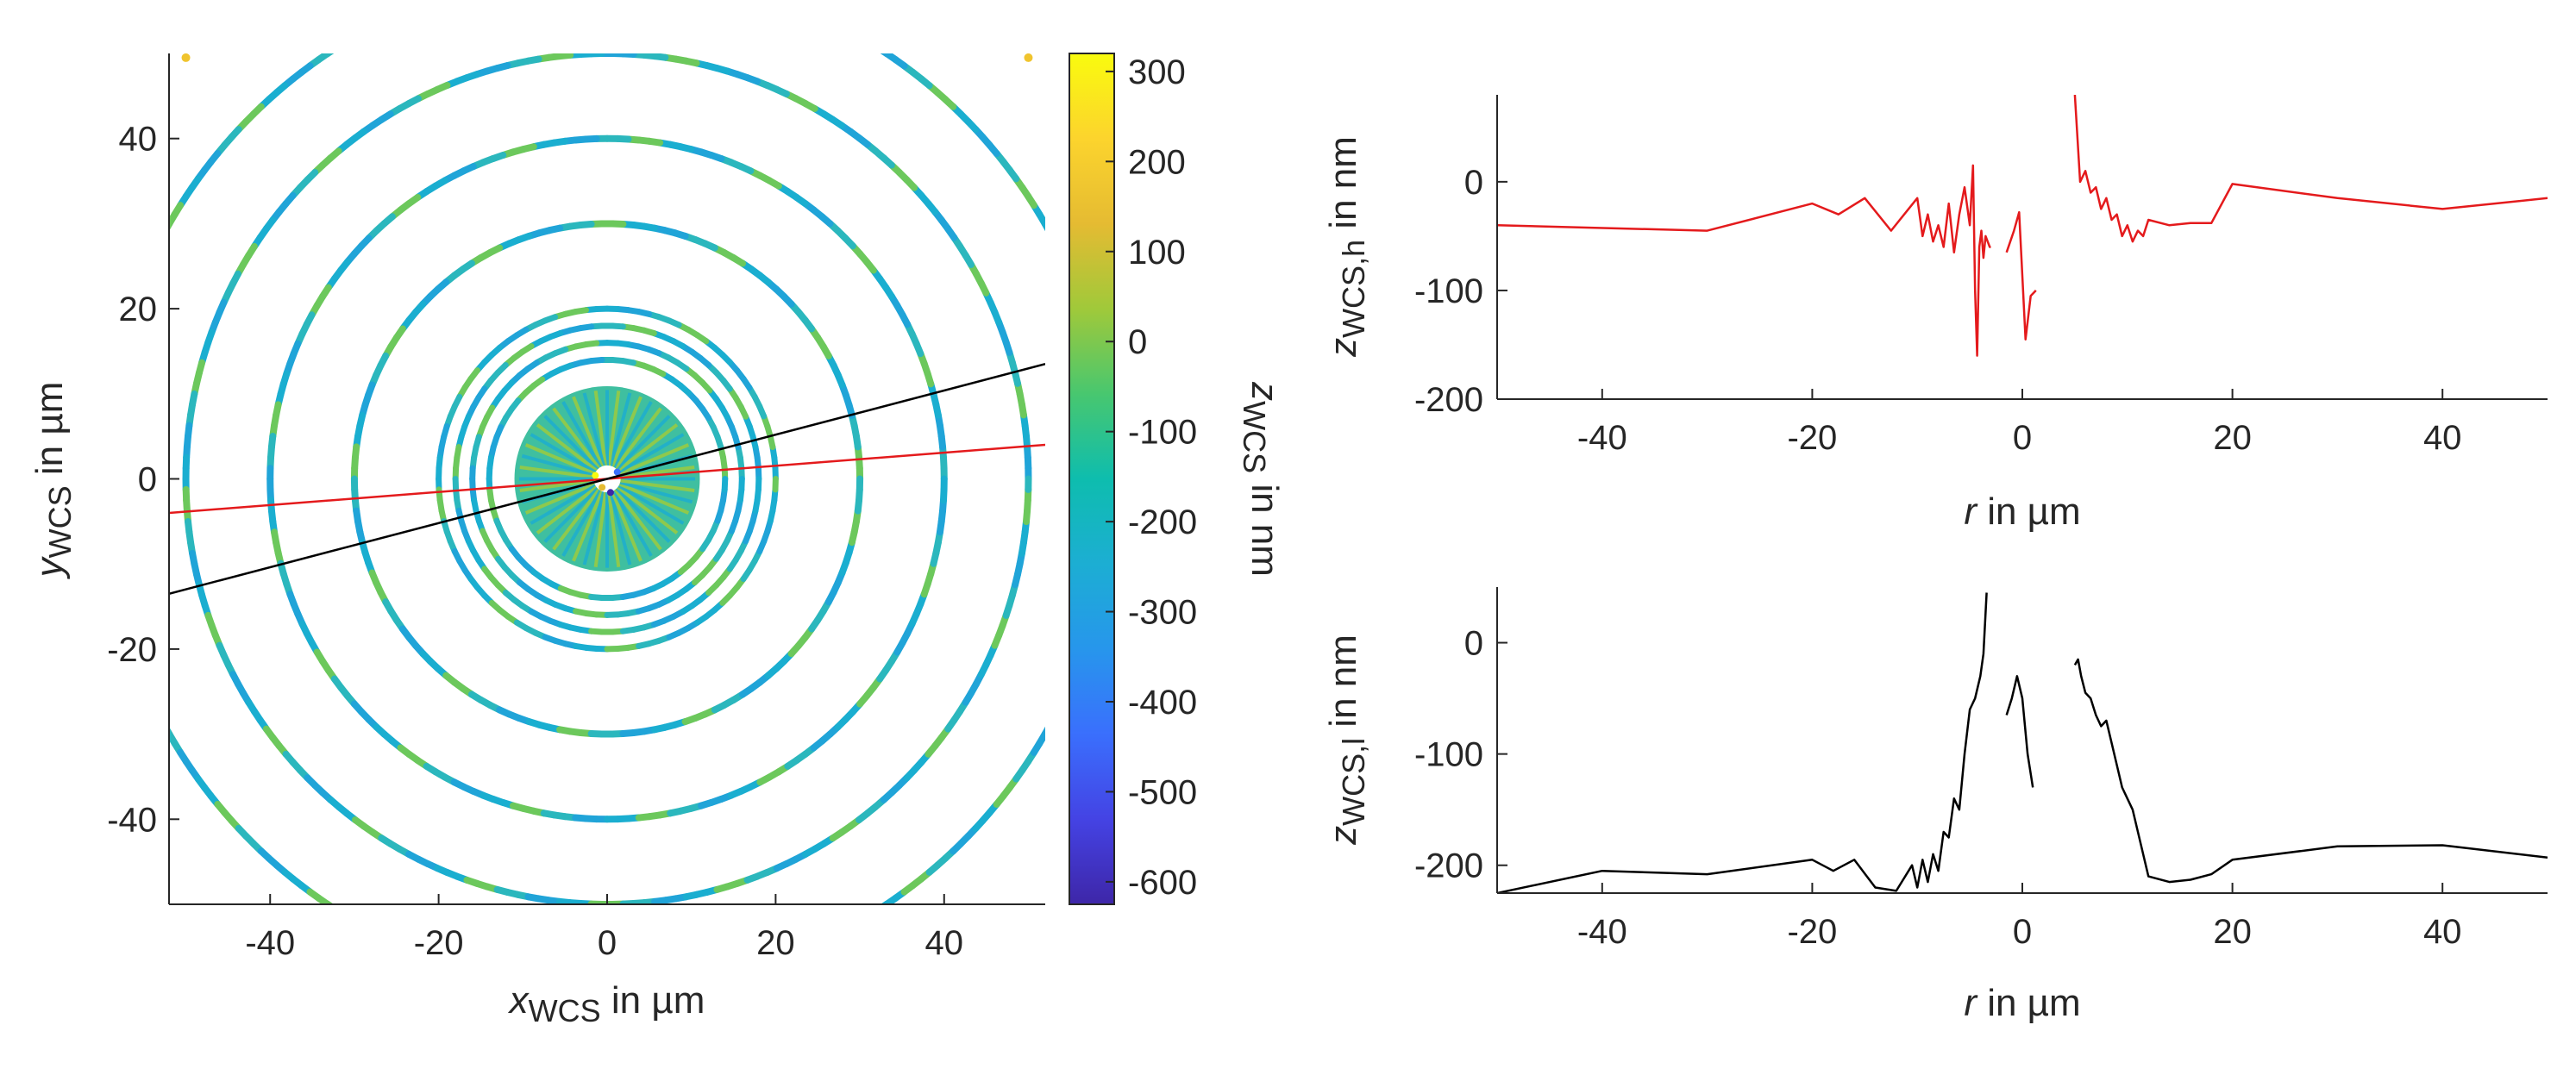 The image size is (2576, 1075). What do you see at coordinates (270, 943) in the screenshot?
I see `scatter-x-tick-label: -40` at bounding box center [270, 943].